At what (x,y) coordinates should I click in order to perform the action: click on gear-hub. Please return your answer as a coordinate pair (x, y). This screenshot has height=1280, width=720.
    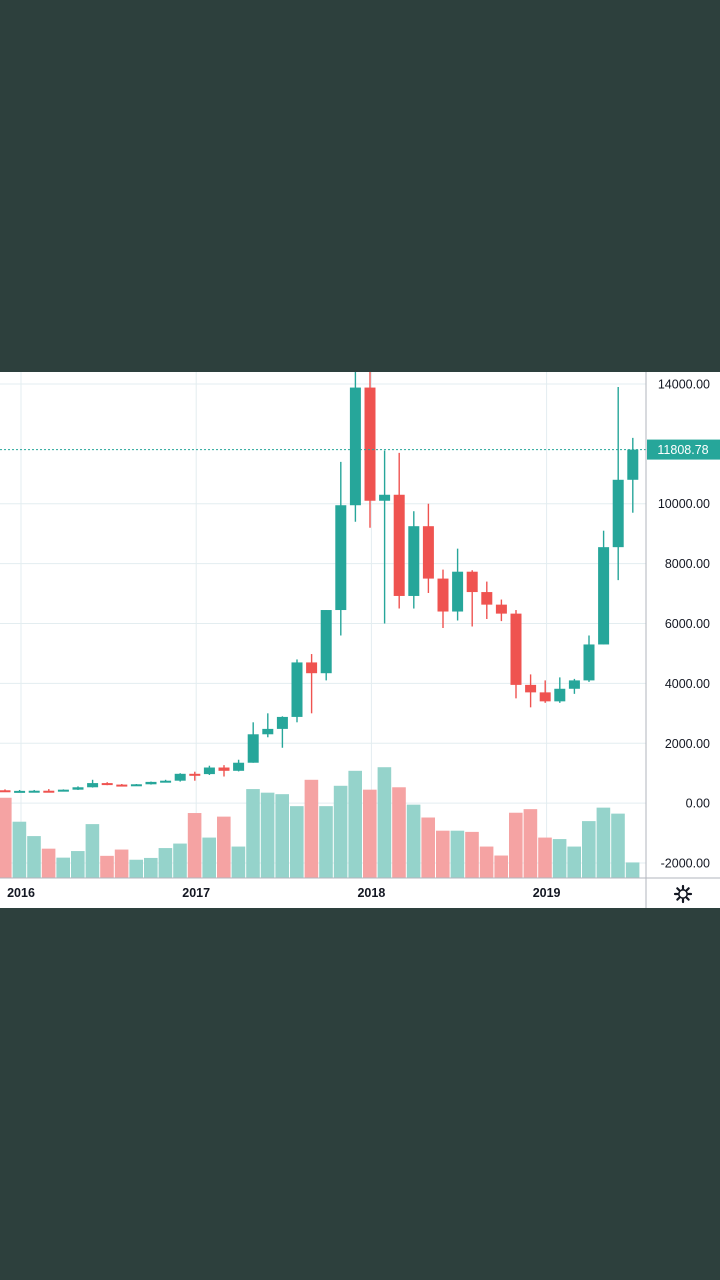
    Looking at the image, I should click on (683, 894).